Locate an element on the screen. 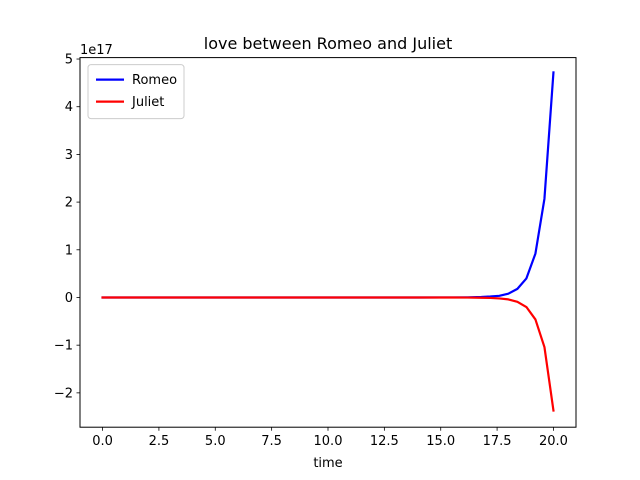 This screenshot has width=640, height=480. legend: Romeo Juliet is located at coordinates (136, 92).